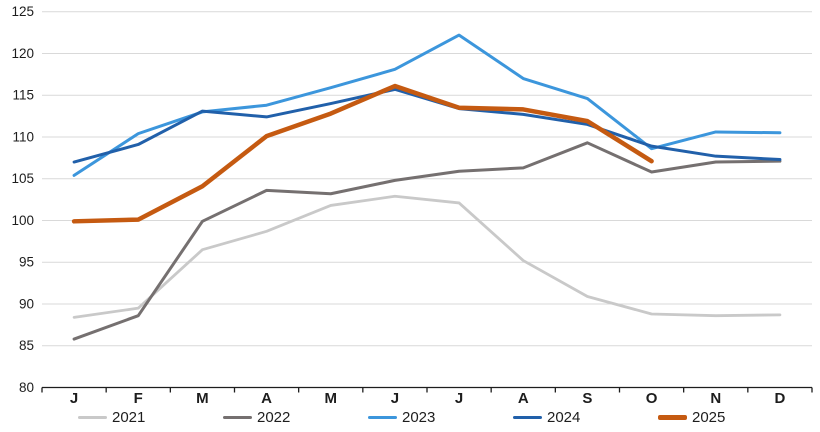  I want to click on legend-item-2022: 2022, so click(256, 417).